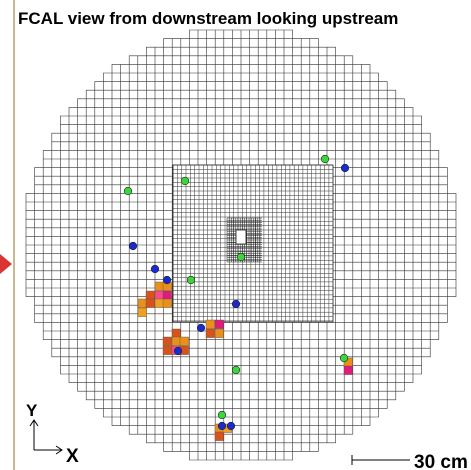  What do you see at coordinates (253, 243) in the screenshot?
I see `inner-region` at bounding box center [253, 243].